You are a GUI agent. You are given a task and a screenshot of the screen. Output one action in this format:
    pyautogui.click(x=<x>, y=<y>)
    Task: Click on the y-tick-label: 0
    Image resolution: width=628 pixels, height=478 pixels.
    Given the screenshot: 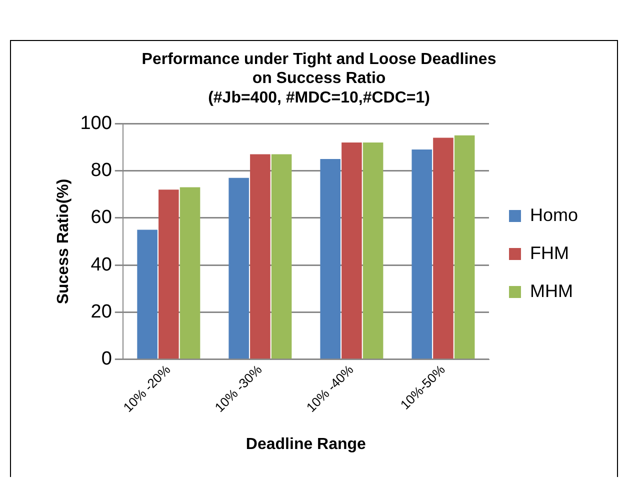 What is the action you would take?
    pyautogui.click(x=106, y=359)
    